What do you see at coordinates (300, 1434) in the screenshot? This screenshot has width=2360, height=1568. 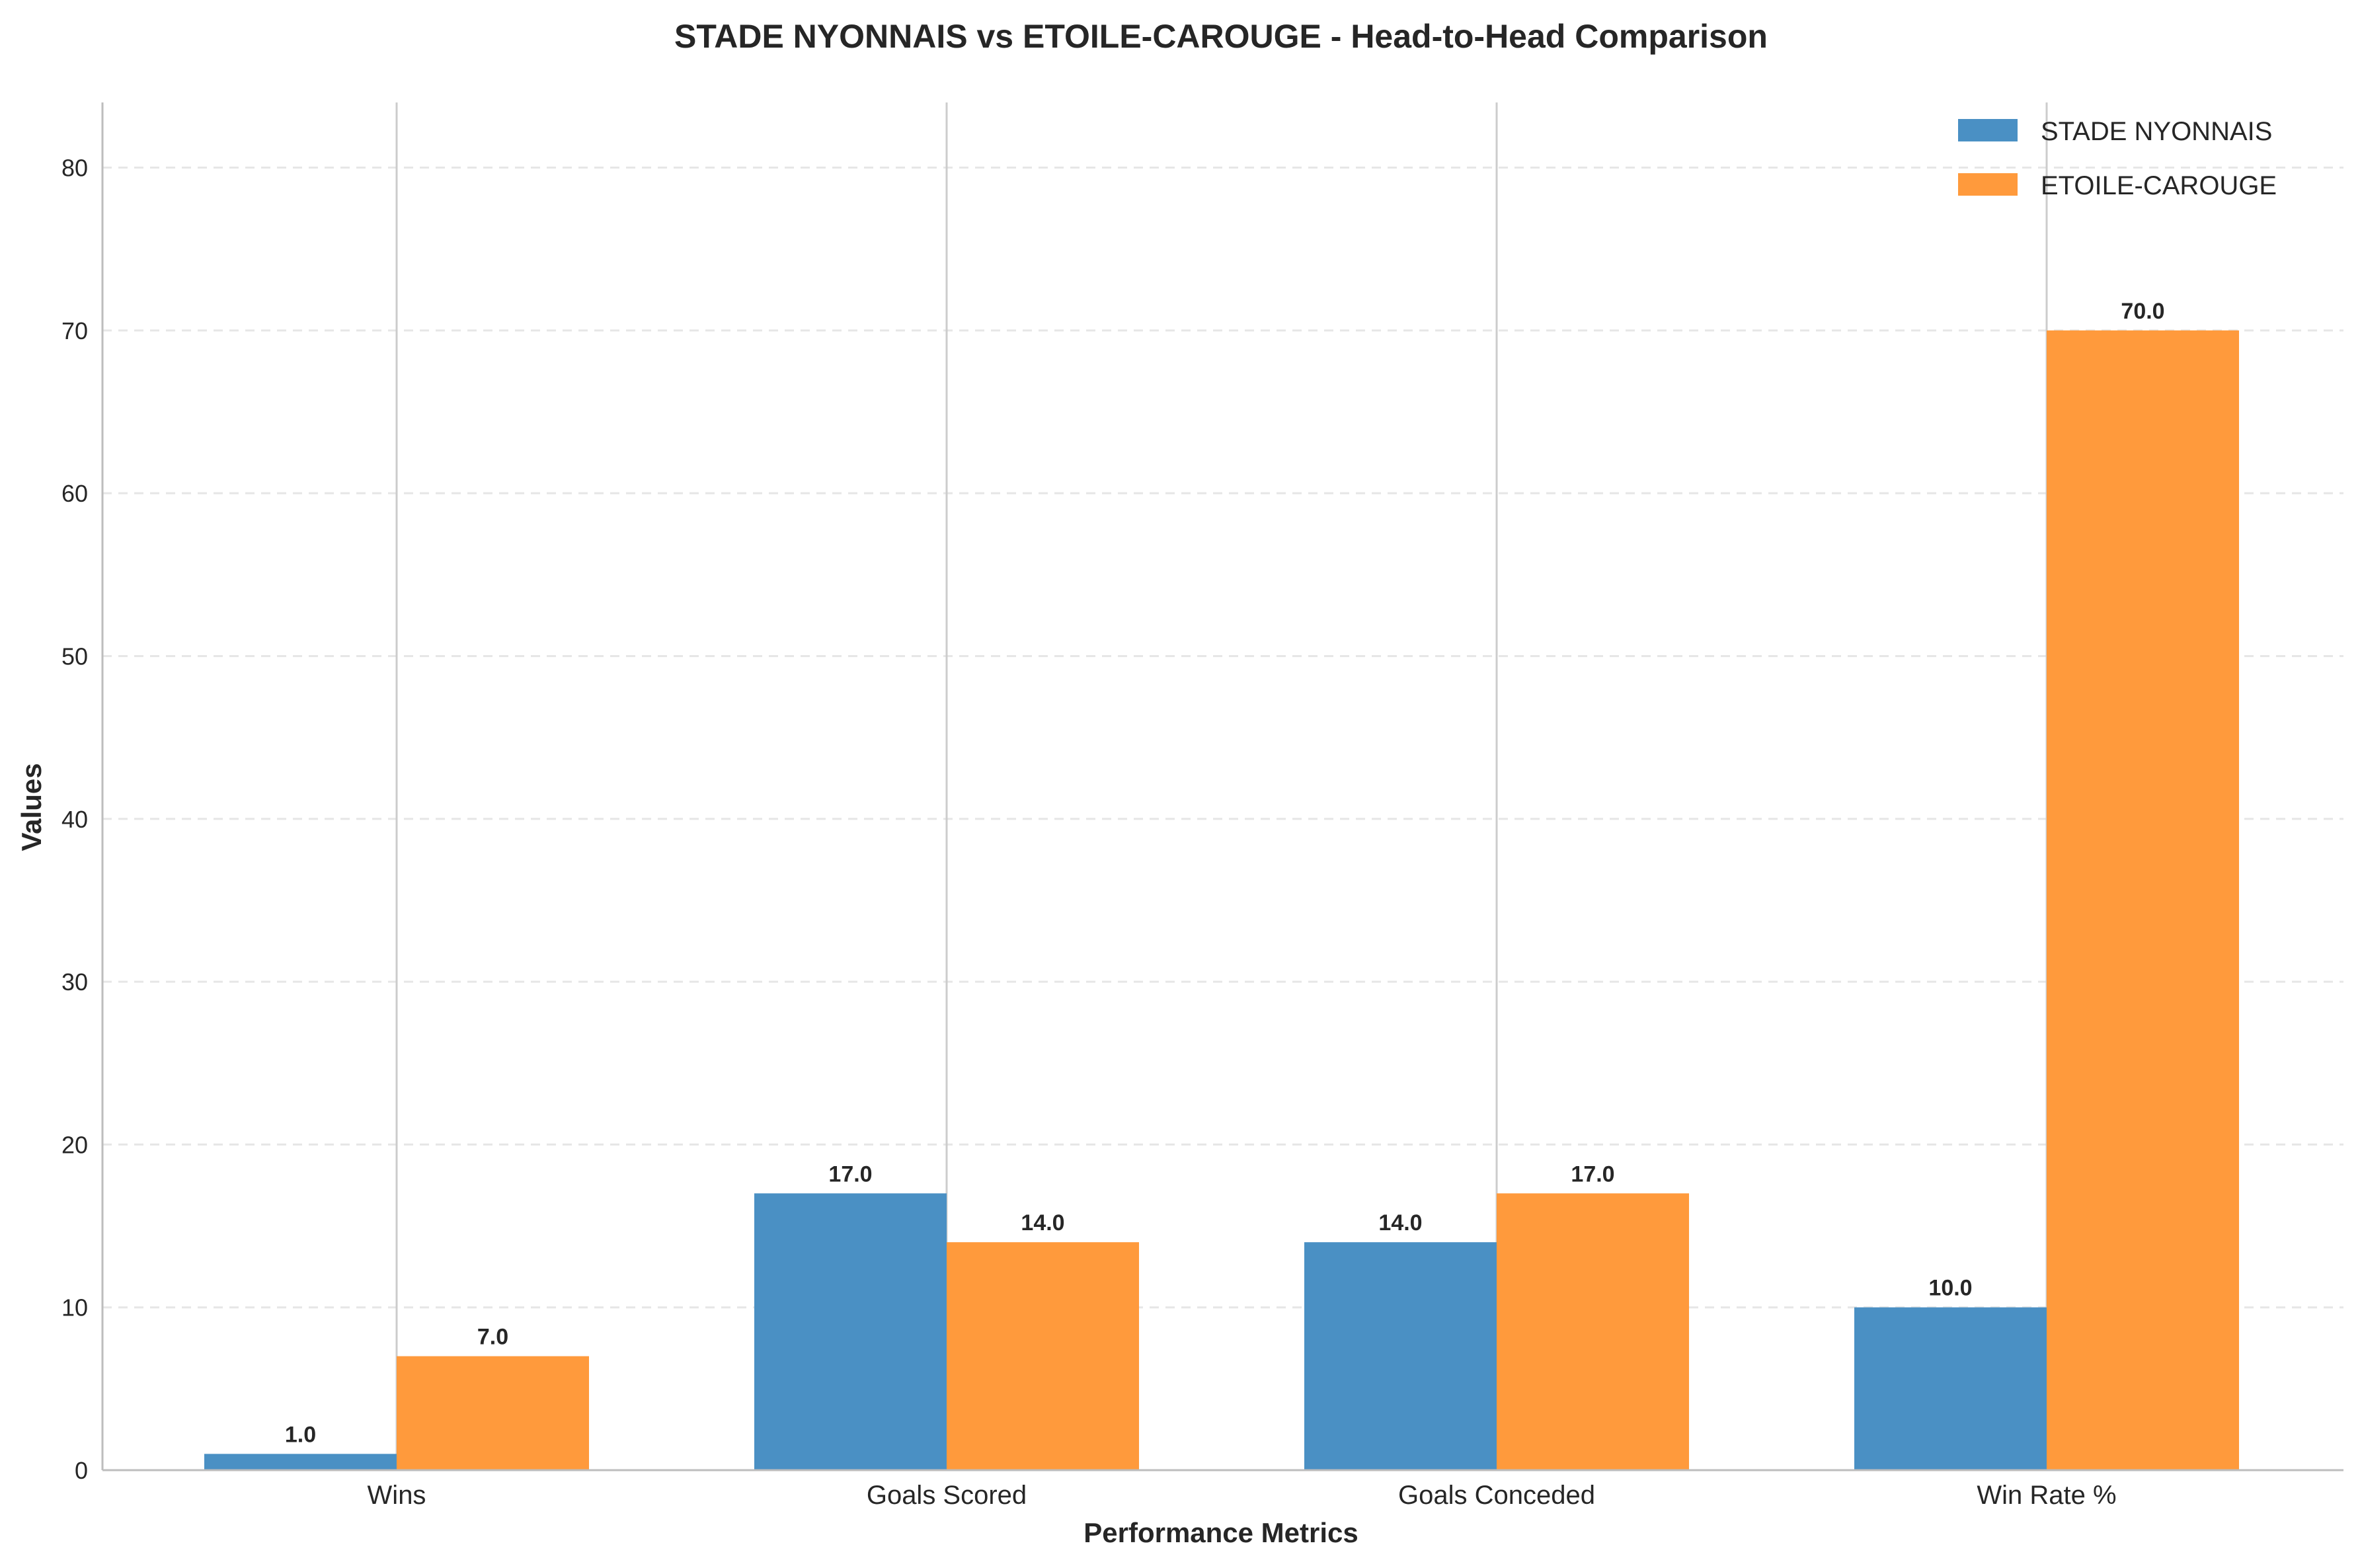 I see `data-label: 1.0` at bounding box center [300, 1434].